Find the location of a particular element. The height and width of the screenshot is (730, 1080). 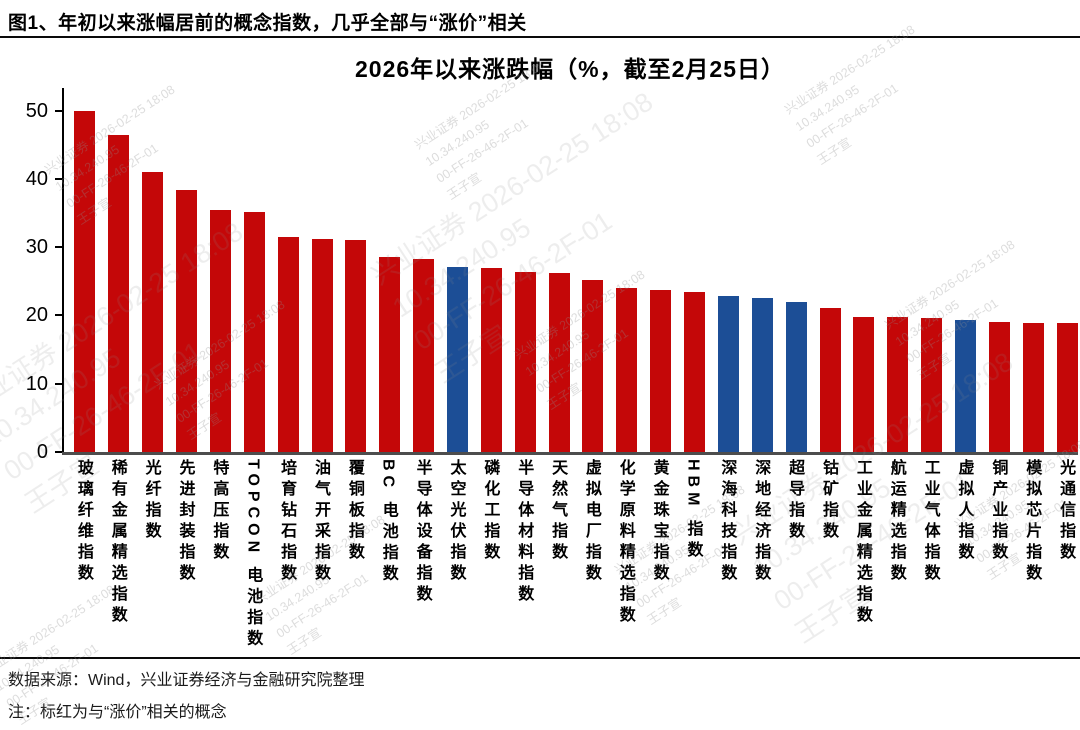

data-source: 数据来源：Wind，兴业证券经济与金融研究院整理 is located at coordinates (186, 680).